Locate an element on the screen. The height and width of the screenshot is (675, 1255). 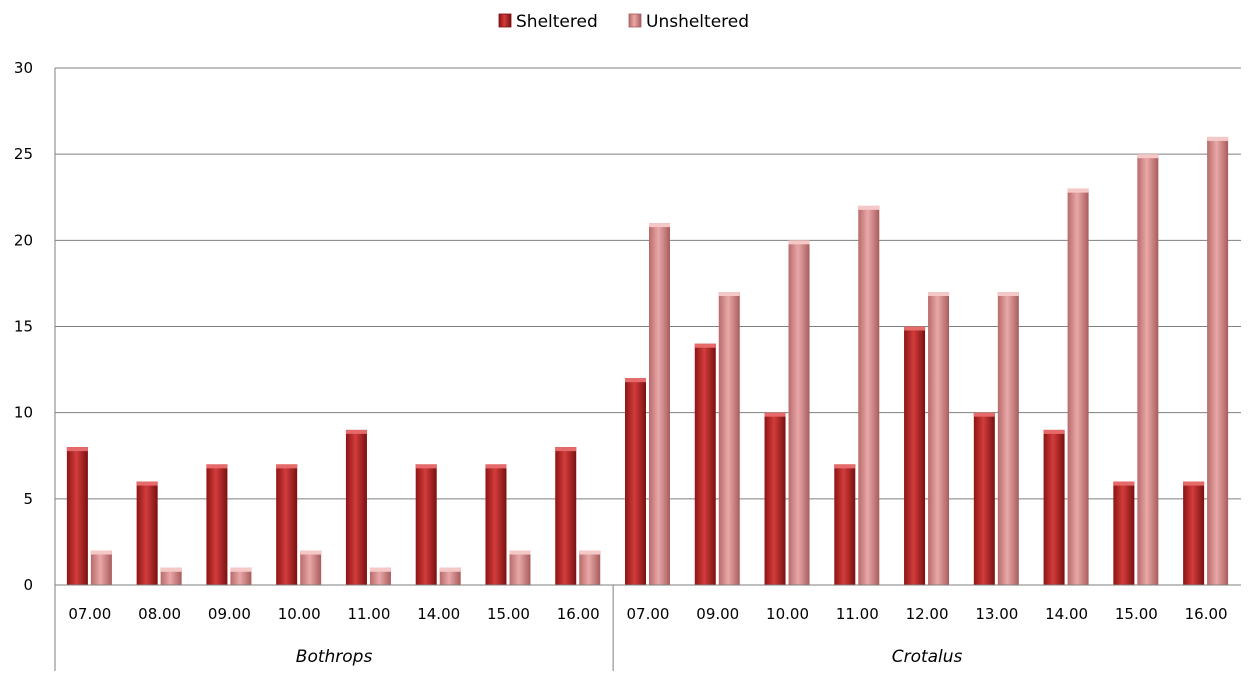
y-tick-label: 5 is located at coordinates (28, 499).